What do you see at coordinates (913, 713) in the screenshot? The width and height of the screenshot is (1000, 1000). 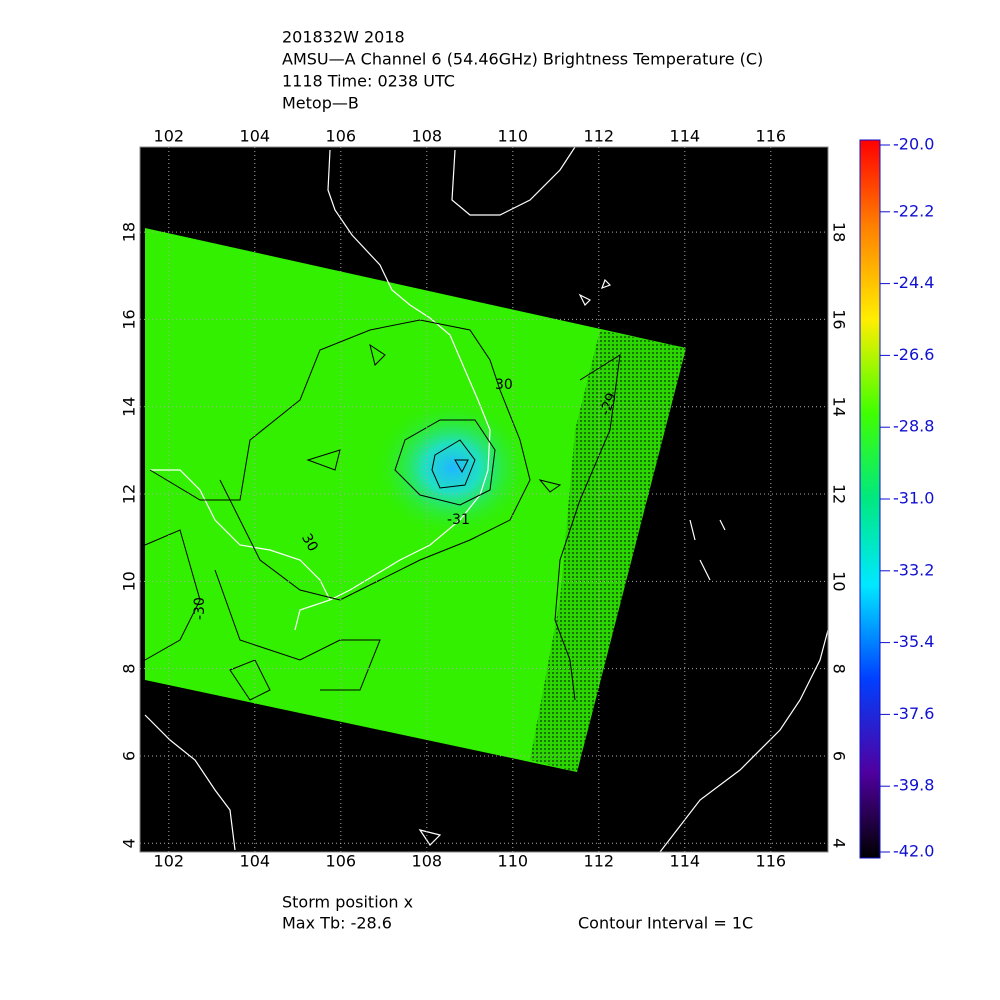 I see `colorbar-label: -37.6` at bounding box center [913, 713].